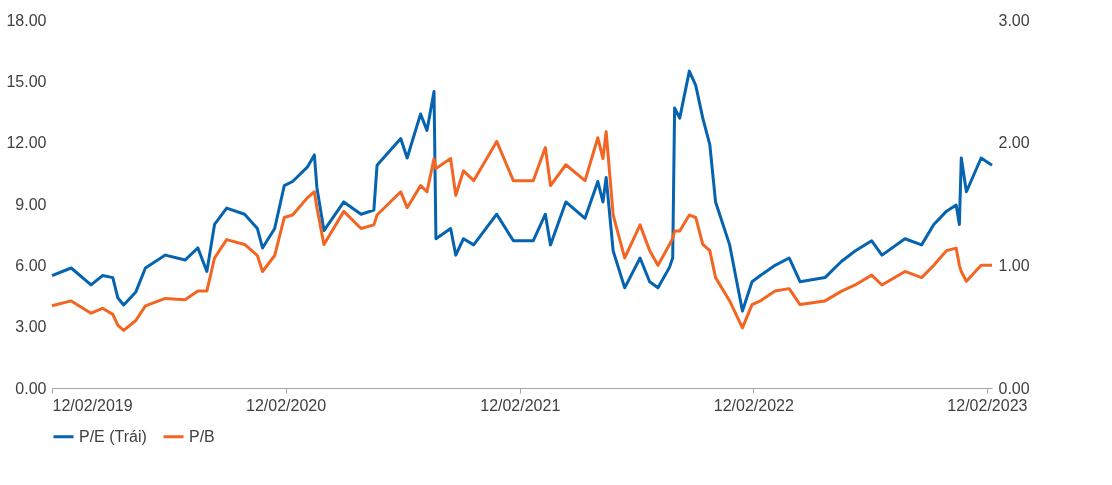  What do you see at coordinates (286, 405) in the screenshot?
I see `x-tick-label: 12/02/2020` at bounding box center [286, 405].